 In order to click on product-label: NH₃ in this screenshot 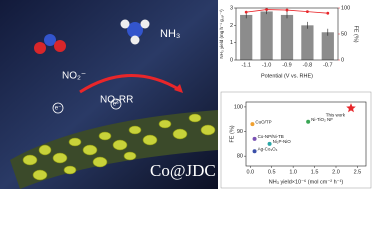, I will do `click(170, 34)`.